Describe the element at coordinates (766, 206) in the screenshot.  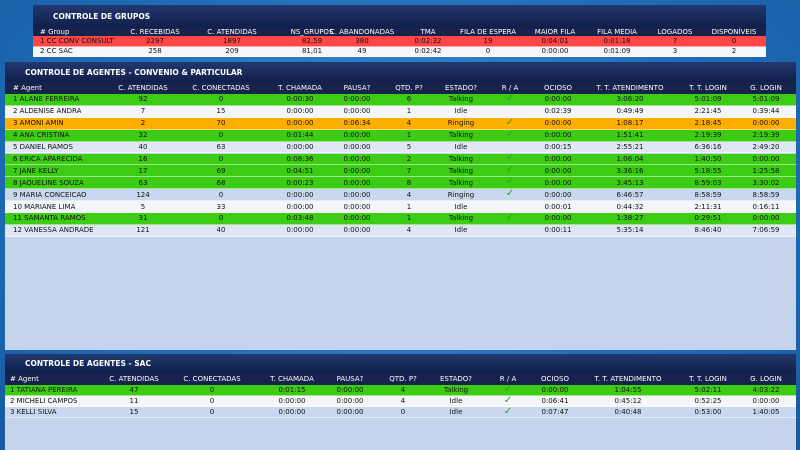
I see `table-cell: 0:16:11` at that location.